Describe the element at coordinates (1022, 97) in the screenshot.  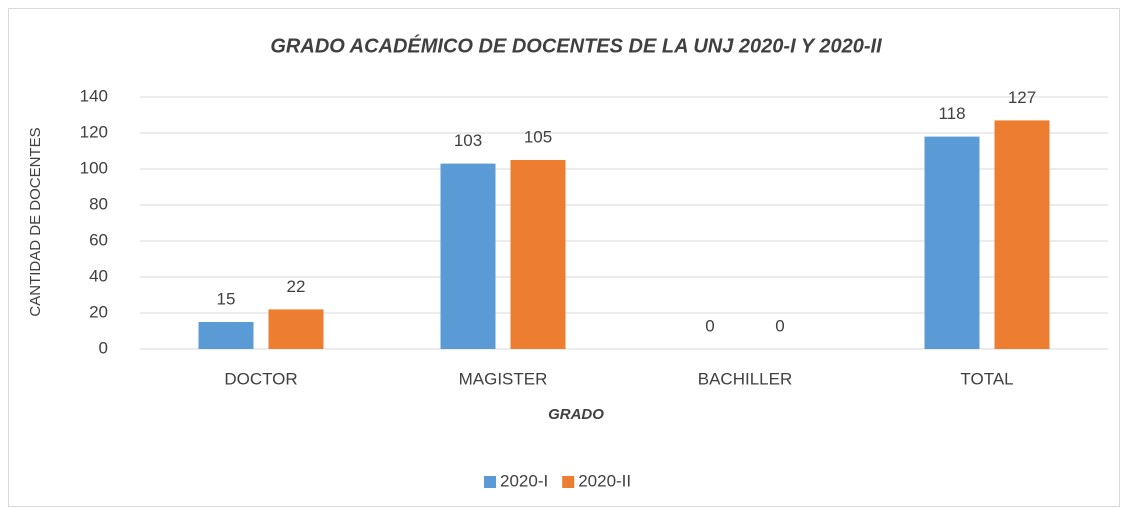
I see `data-label: 127` at that location.